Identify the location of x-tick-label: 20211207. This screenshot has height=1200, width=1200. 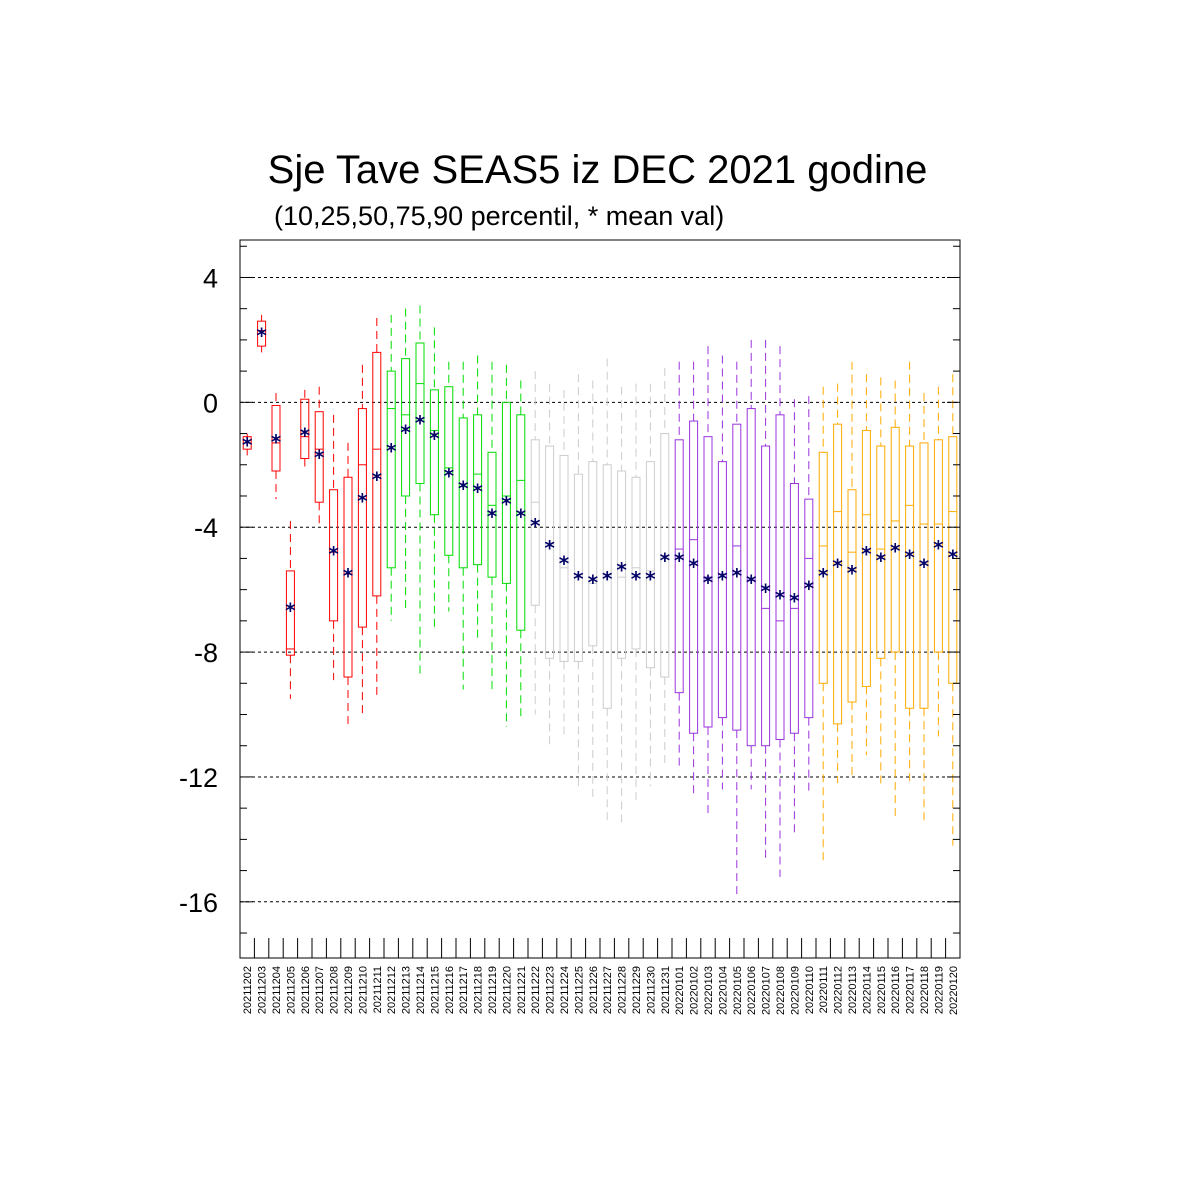
(320, 990).